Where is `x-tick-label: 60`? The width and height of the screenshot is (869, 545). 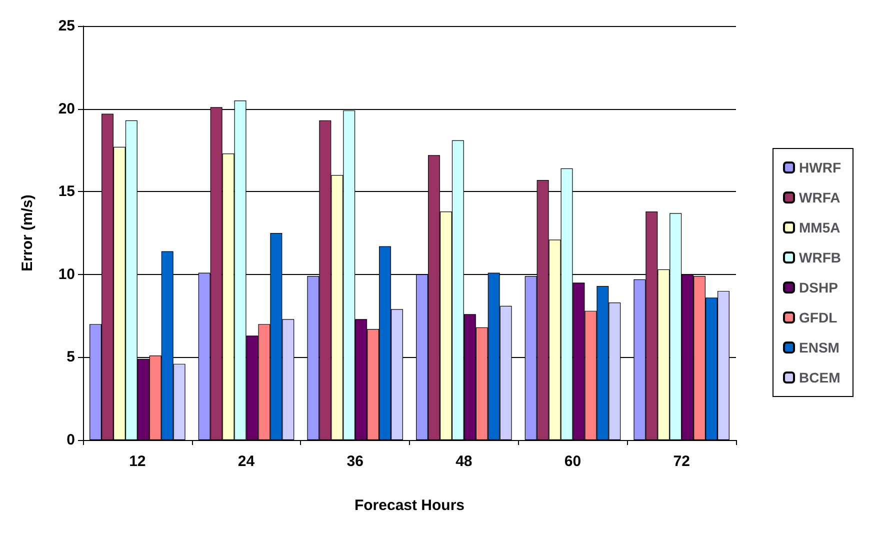 x-tick-label: 60 is located at coordinates (573, 461).